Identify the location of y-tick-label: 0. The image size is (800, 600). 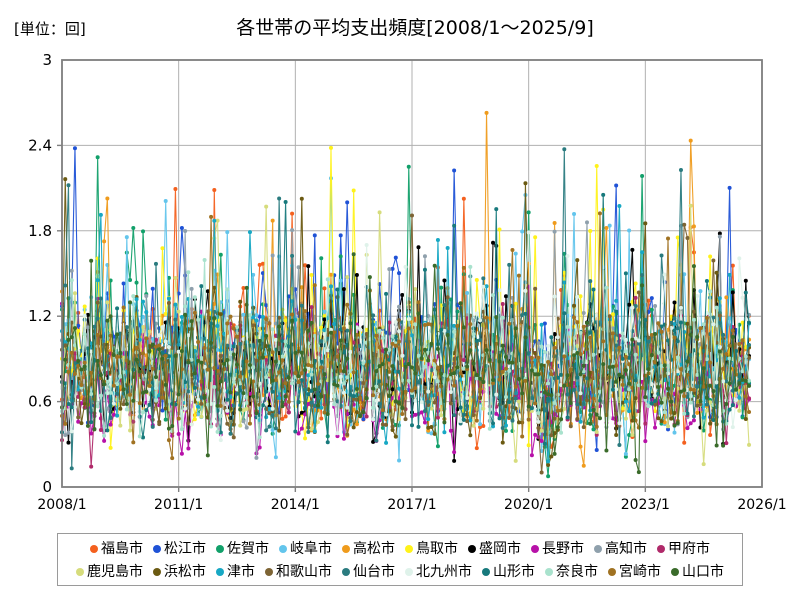
(47, 487).